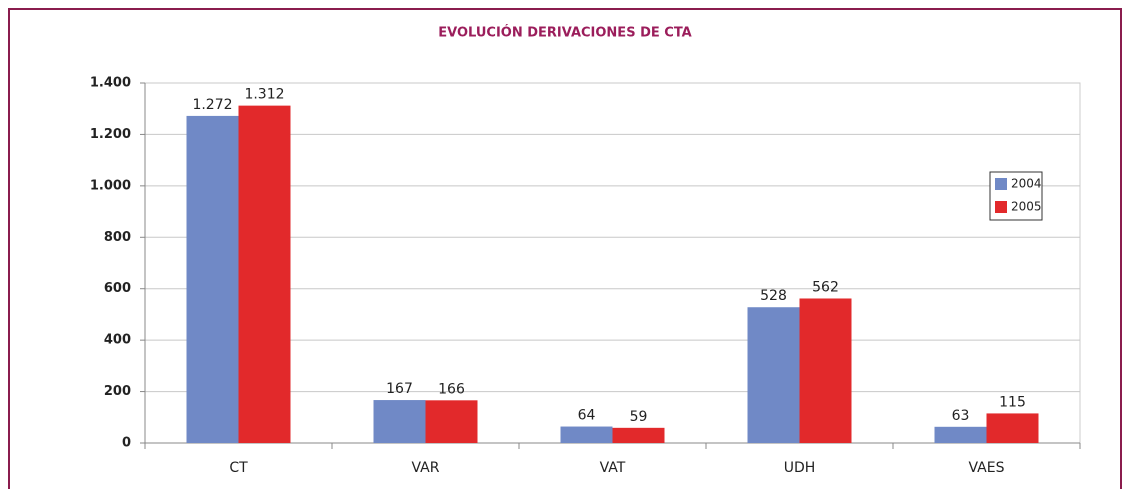 The width and height of the screenshot is (1130, 489). What do you see at coordinates (110, 185) in the screenshot?
I see `y-tick-label: 1.000` at bounding box center [110, 185].